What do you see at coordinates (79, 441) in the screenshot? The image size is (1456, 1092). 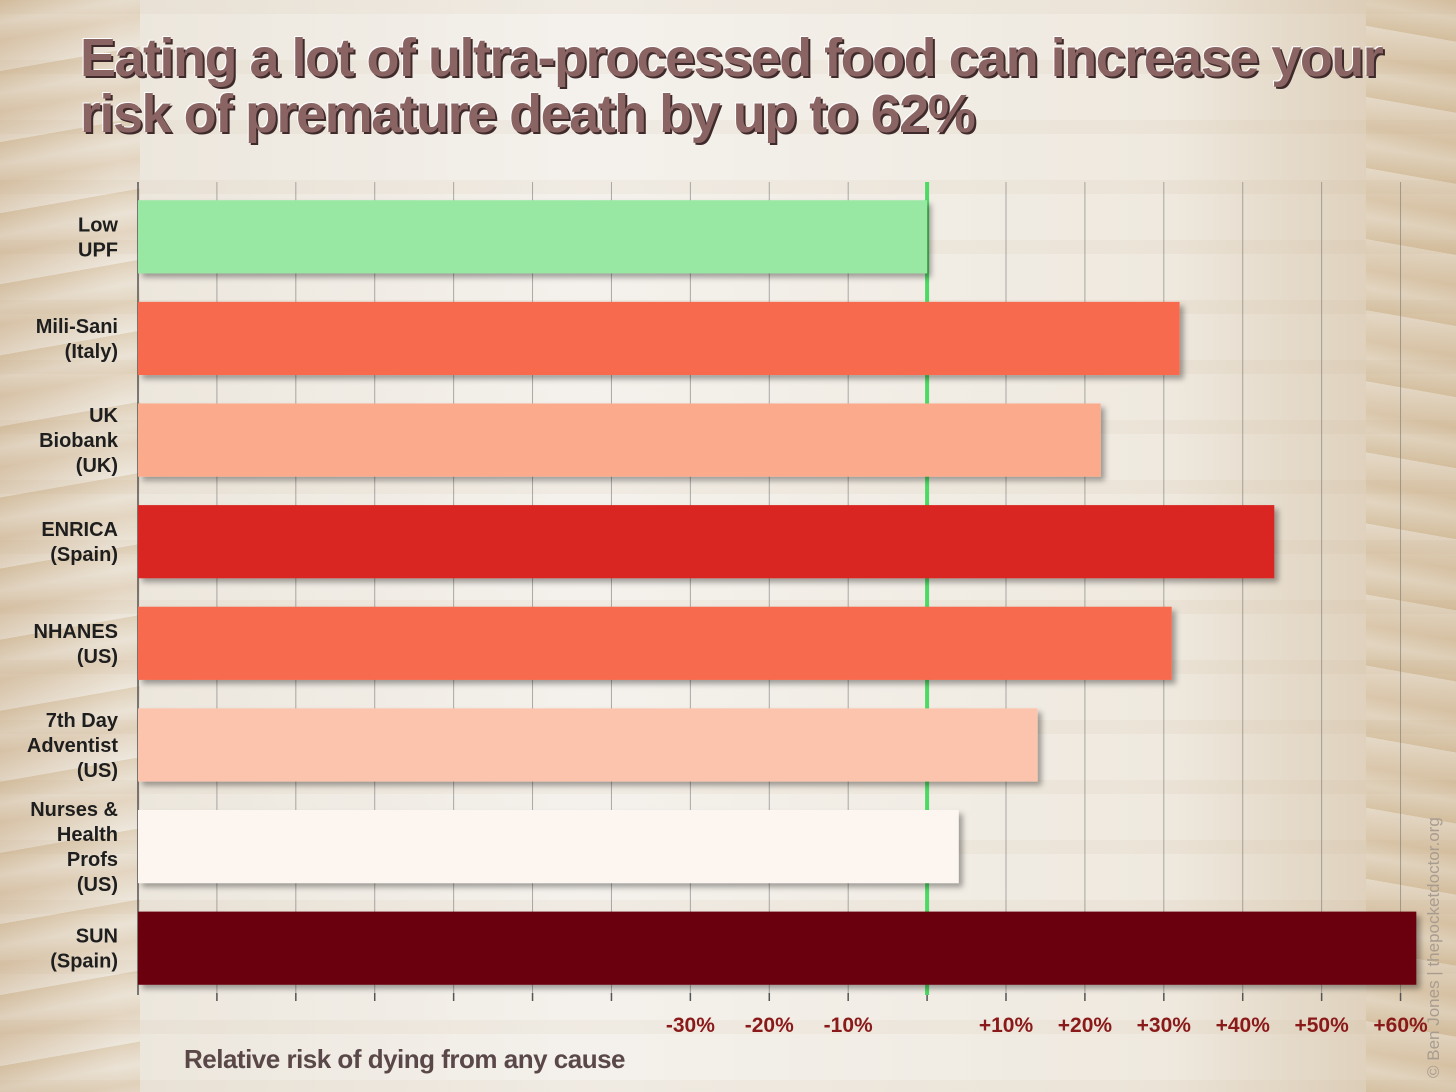 I see `category-label: UK Biobank (UK)` at bounding box center [79, 441].